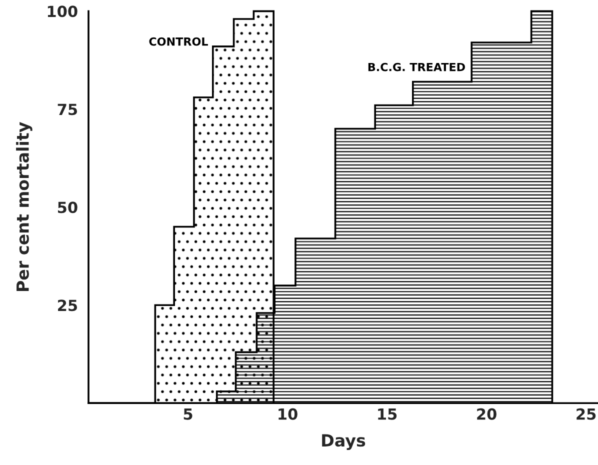  I want to click on y-tick-label: 50, so click(68, 208).